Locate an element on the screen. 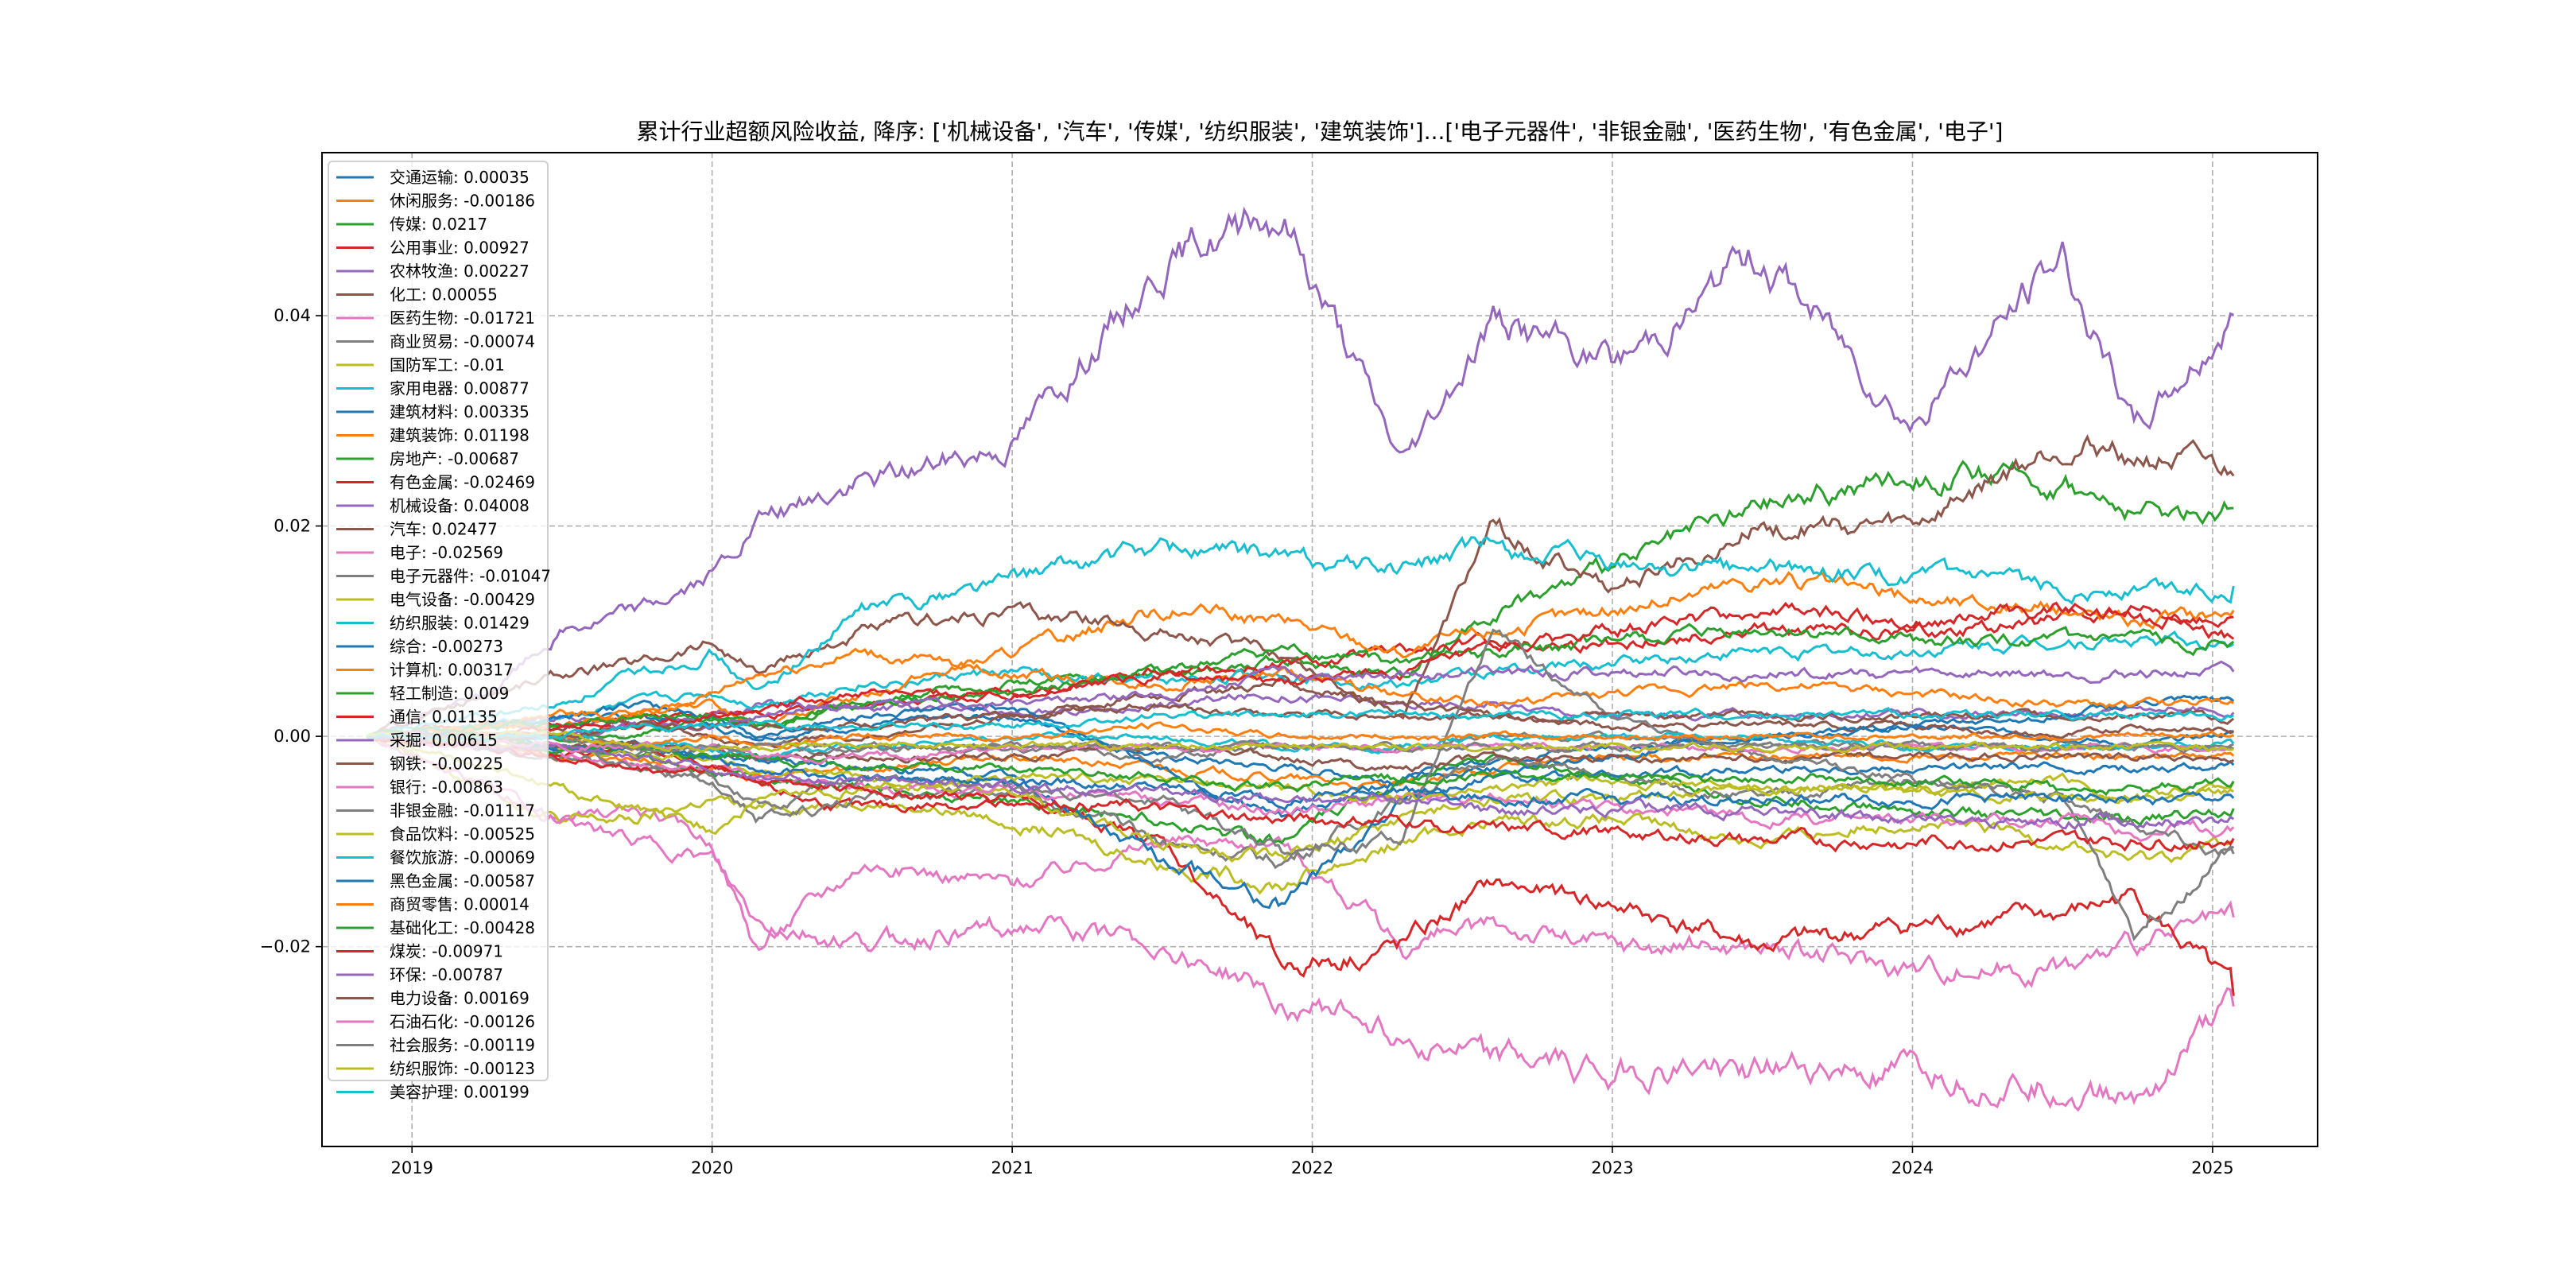 The width and height of the screenshot is (2576, 1288). legend-series-name: 农林牧渔 is located at coordinates (421, 271).